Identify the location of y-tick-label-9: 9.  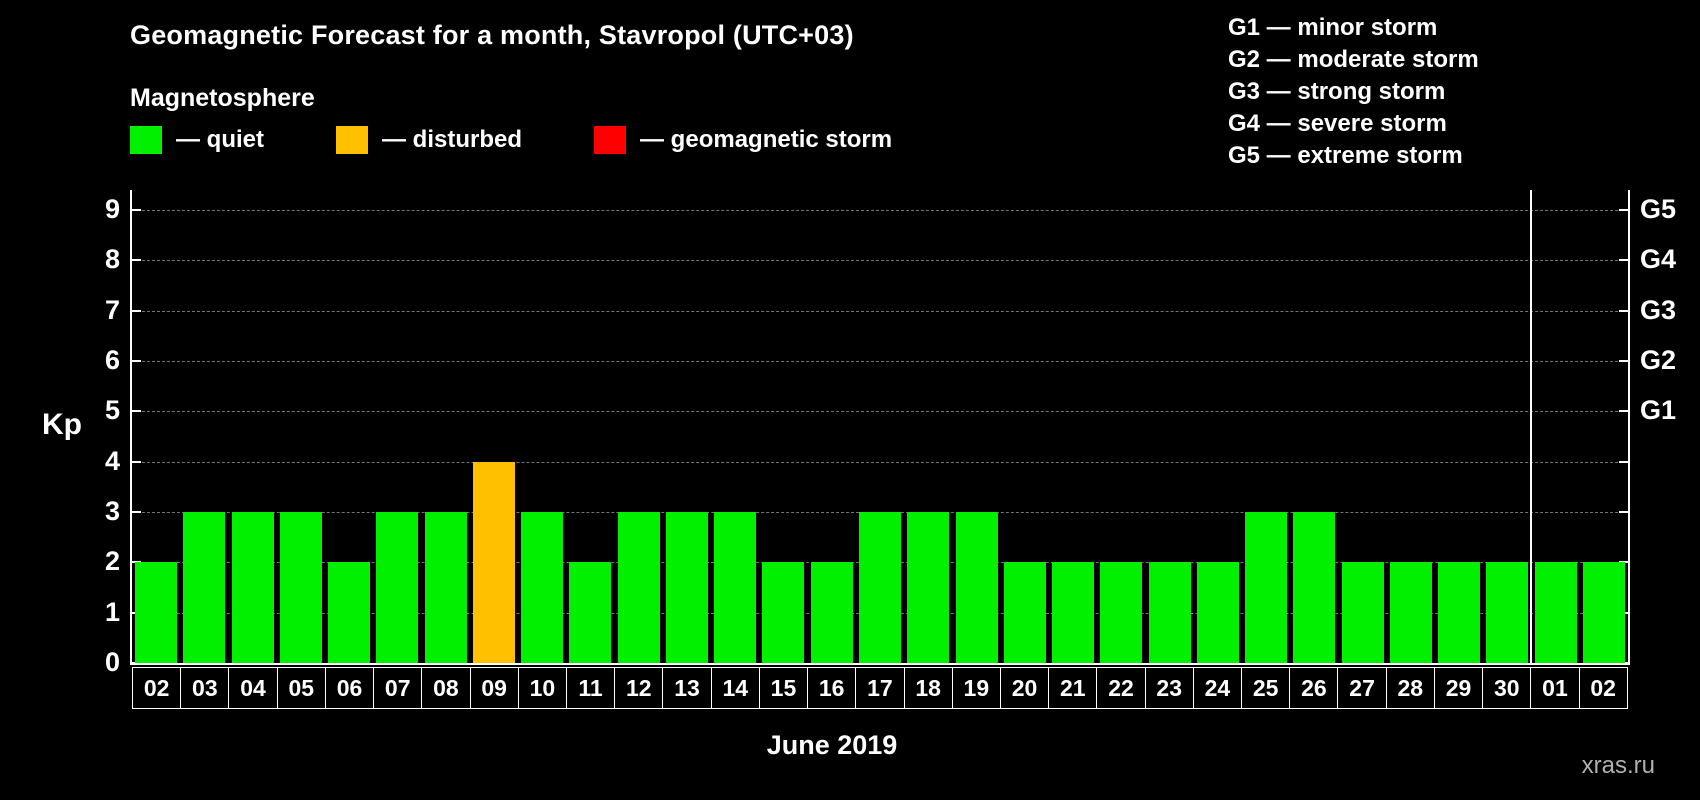
(112, 209).